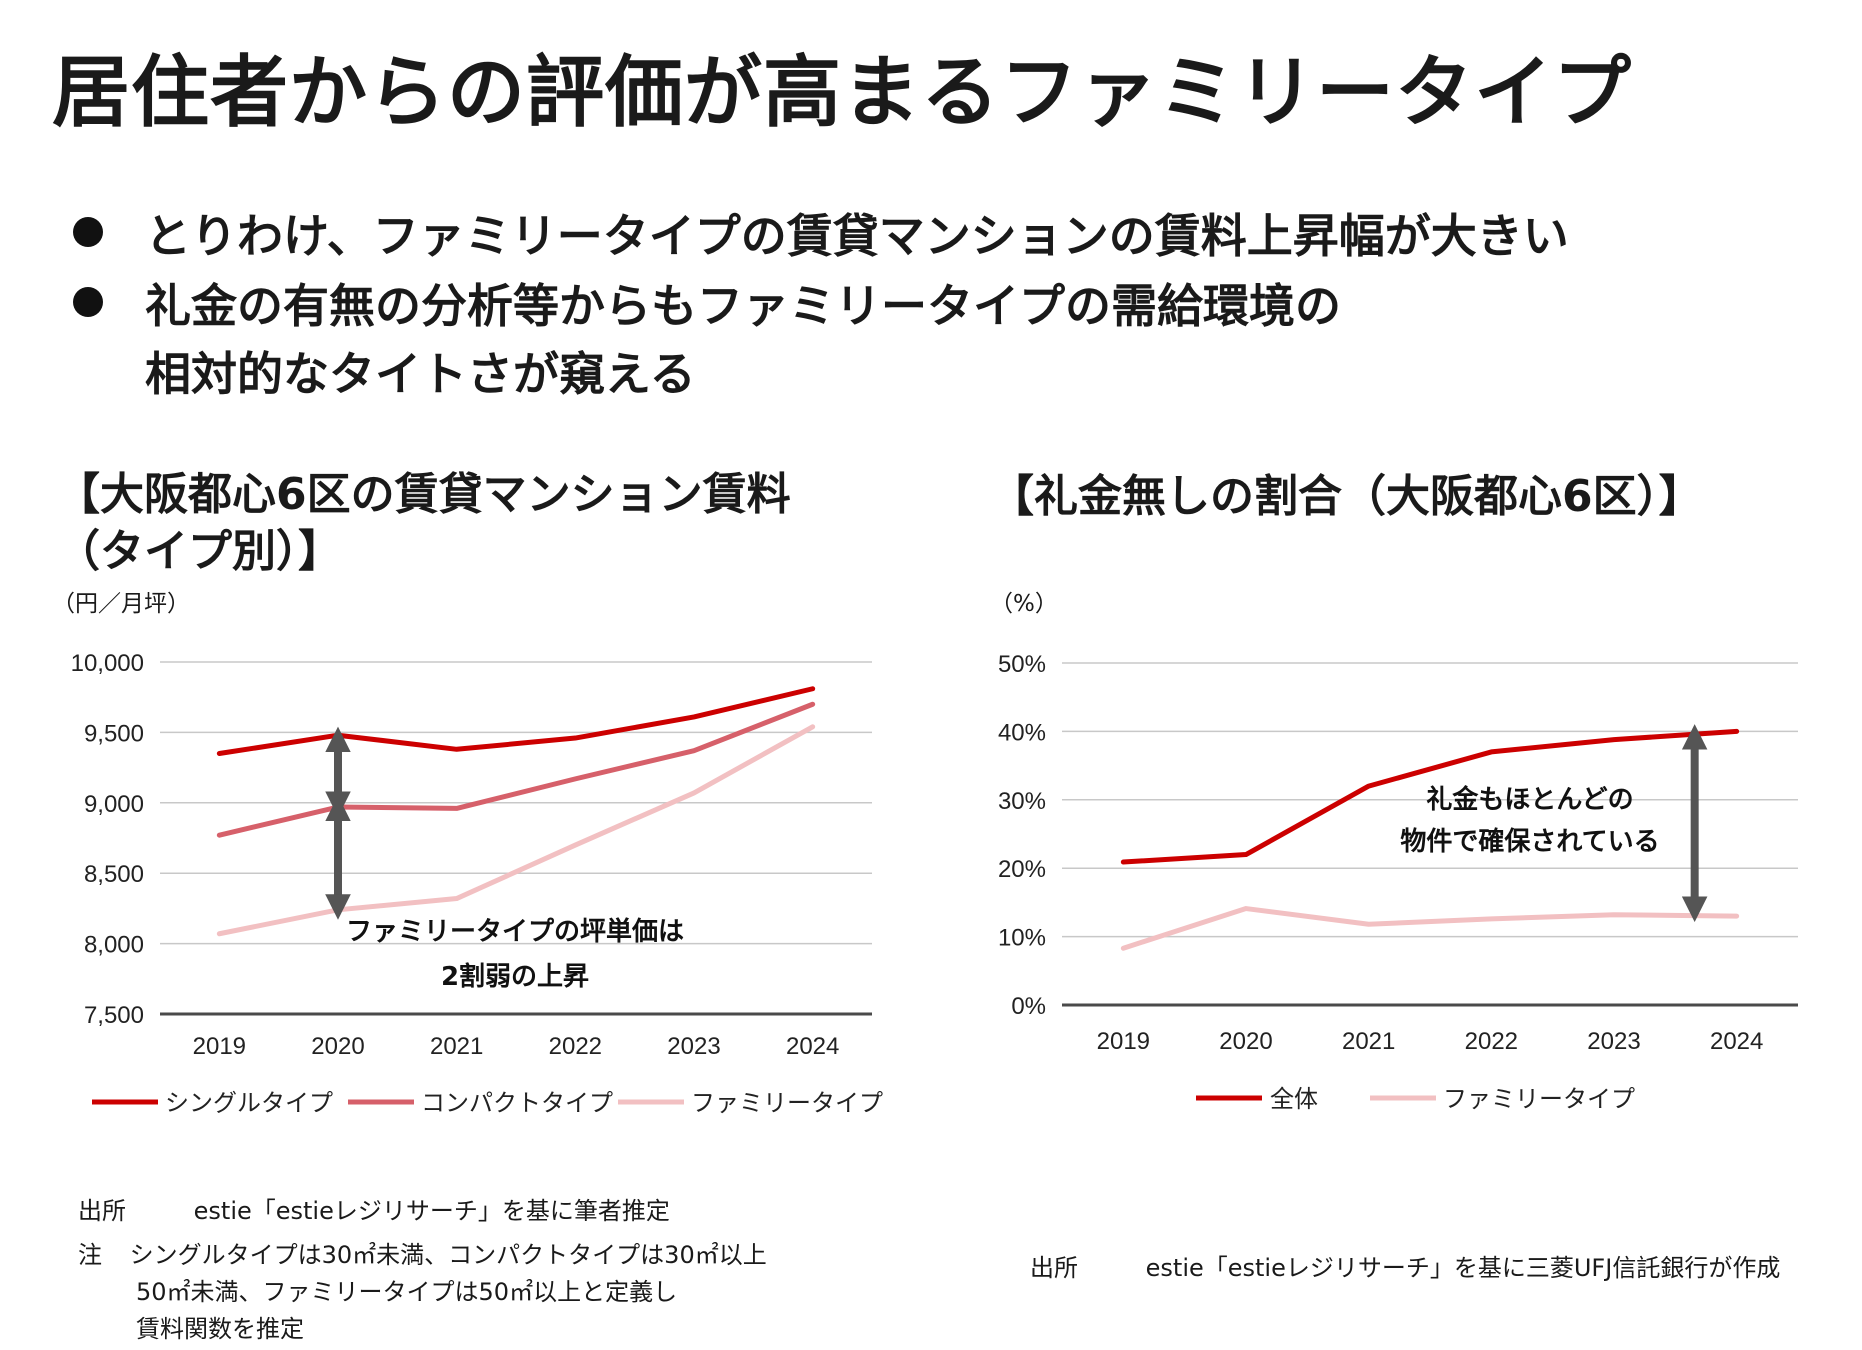 Image resolution: width=1862 pixels, height=1350 pixels. I want to click on right-chart-heading: 【礼金無しの割合（大阪都心6区）】, so click(1346, 496).